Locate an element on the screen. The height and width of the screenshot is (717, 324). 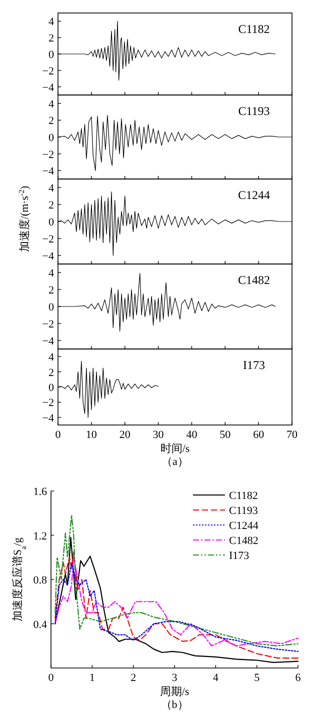
legend-label: C1482 is located at coordinates (243, 541).